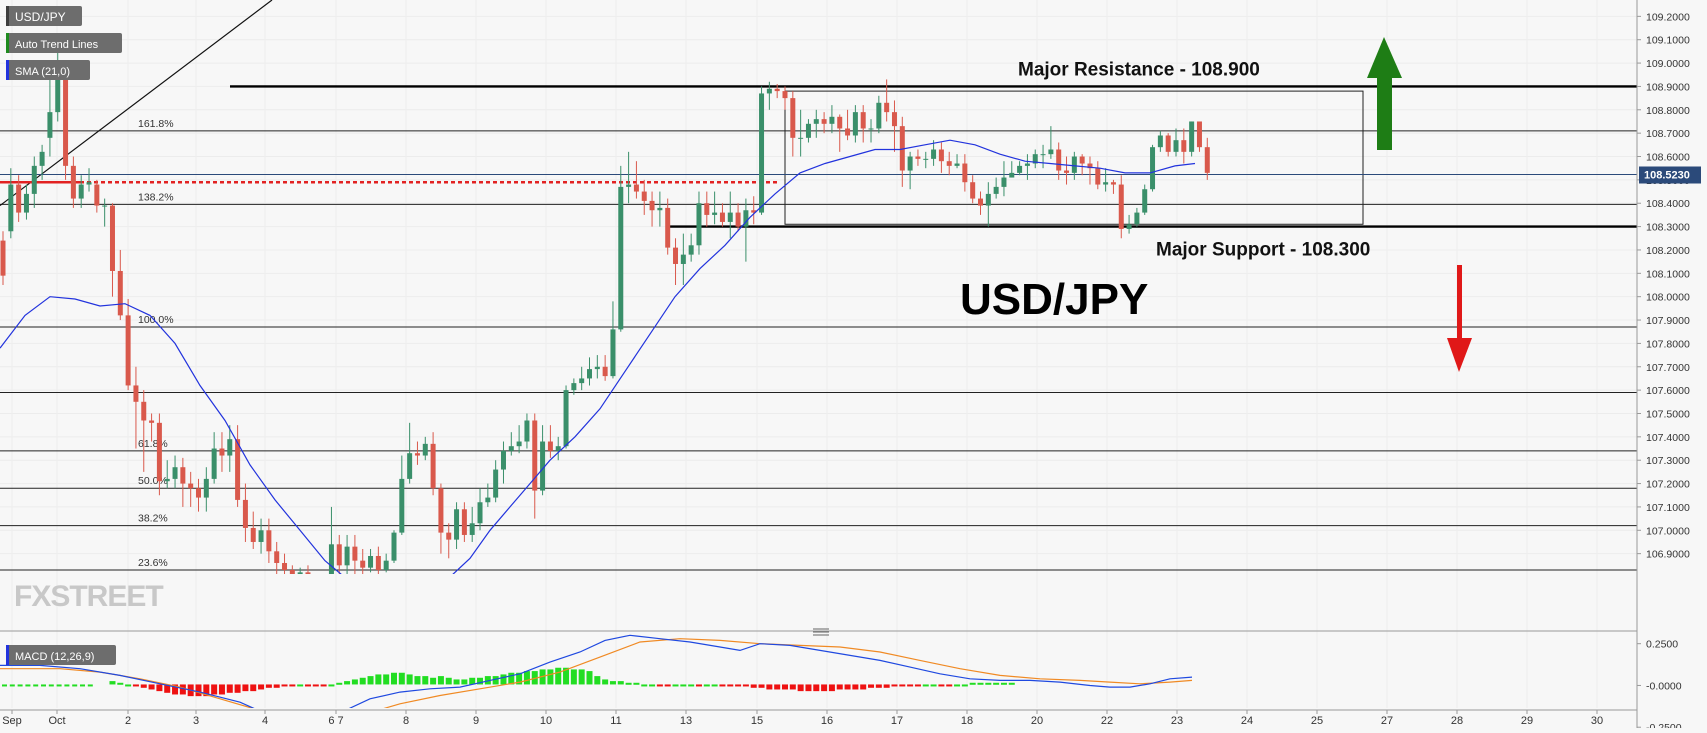 This screenshot has height=733, width=1707. Describe the element at coordinates (1037, 721) in the screenshot. I see `time-tick-label: 20` at that location.